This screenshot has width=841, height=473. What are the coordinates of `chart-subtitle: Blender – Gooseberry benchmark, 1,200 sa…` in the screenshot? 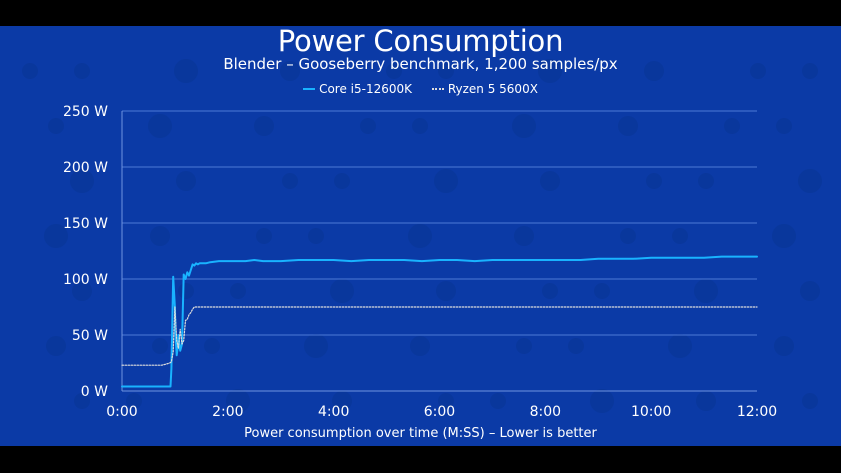 It's located at (420, 64).